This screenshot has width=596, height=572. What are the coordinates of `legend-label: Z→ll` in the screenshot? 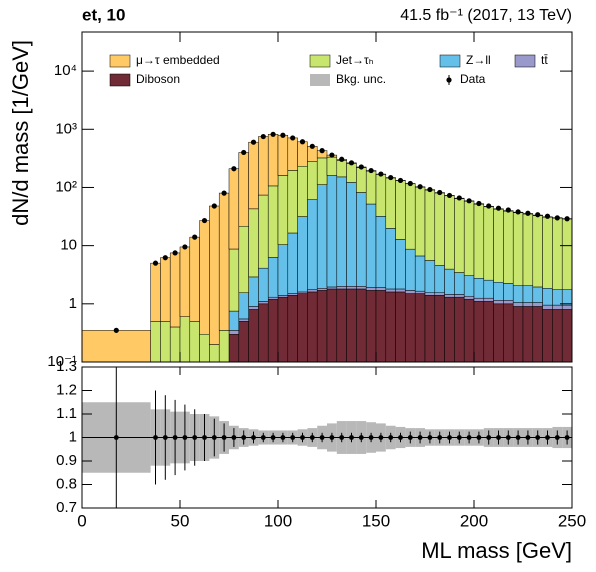 It's located at (478, 60).